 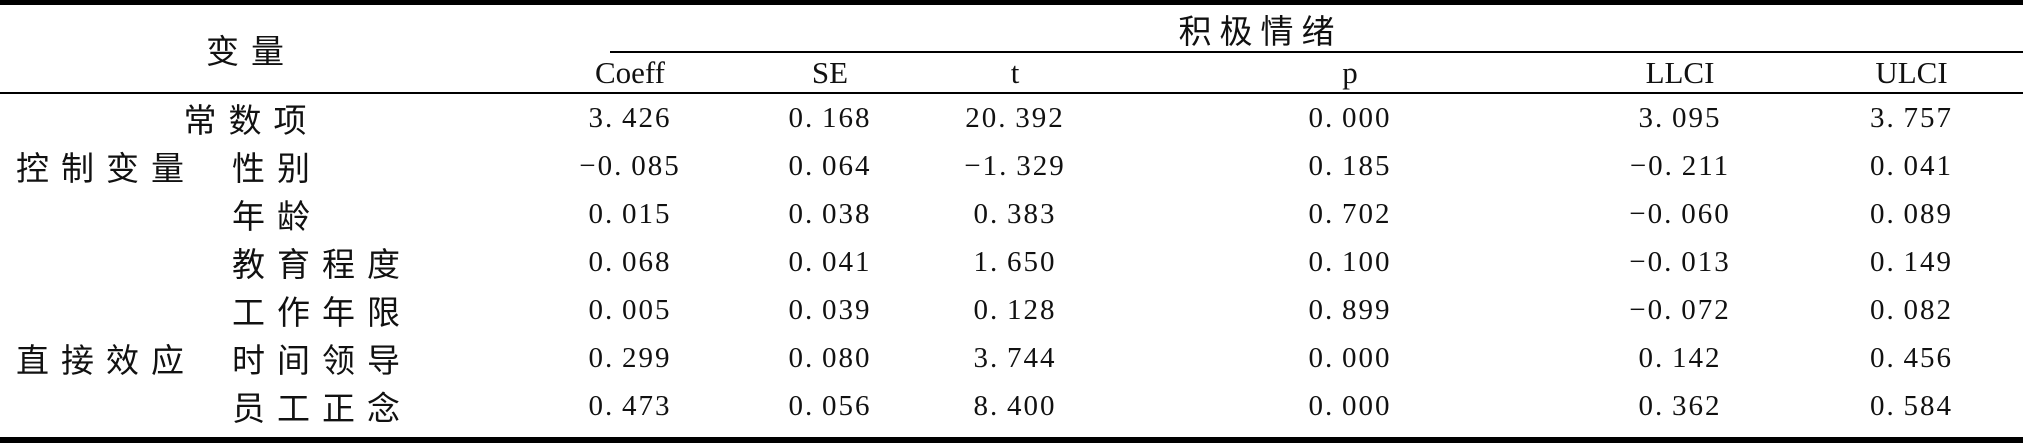 I want to click on value-cell: 0. 068, so click(x=630, y=261).